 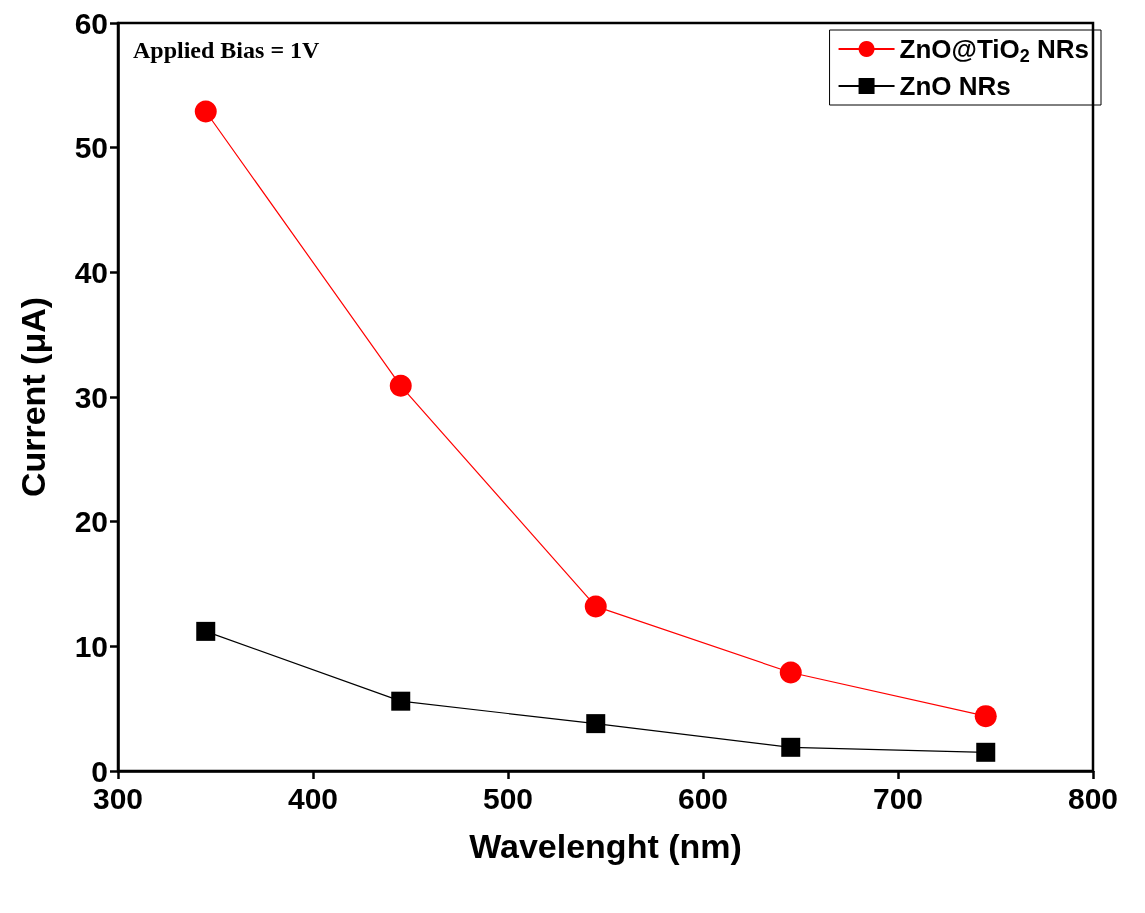 I want to click on x-tick-label: 800, so click(x=1093, y=798).